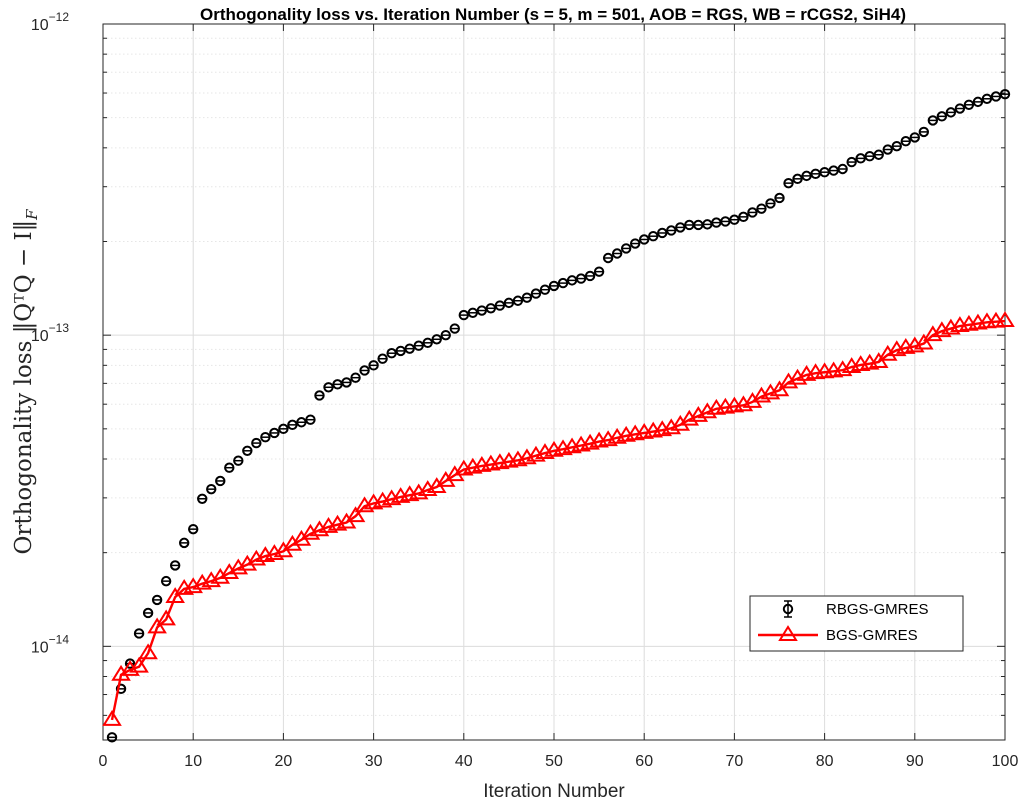 The image size is (1028, 801). Describe the element at coordinates (644, 761) in the screenshot. I see `x-tick-label: 60` at that location.